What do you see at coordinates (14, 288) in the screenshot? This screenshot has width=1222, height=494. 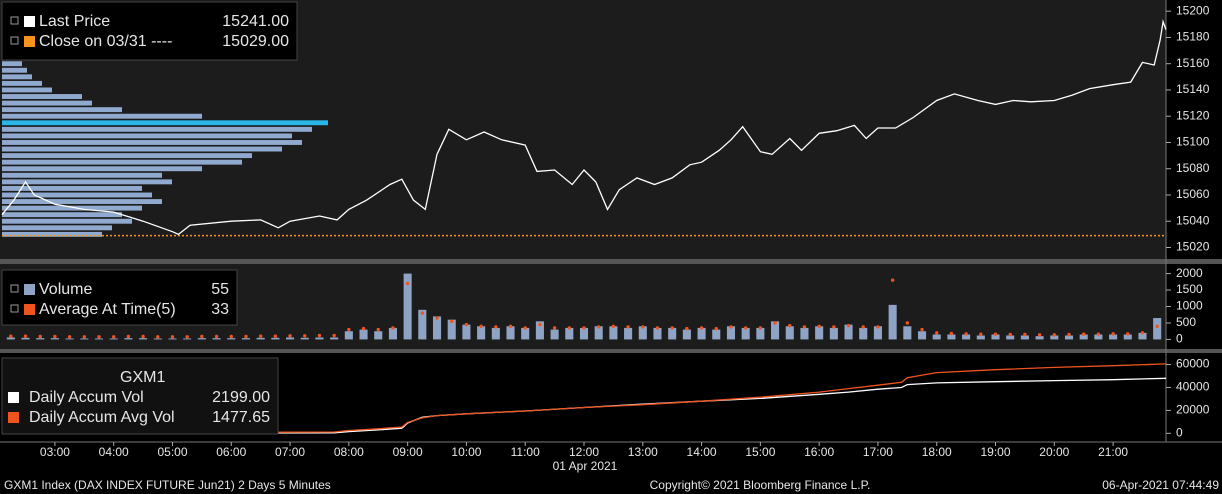 I see `legend-icon` at bounding box center [14, 288].